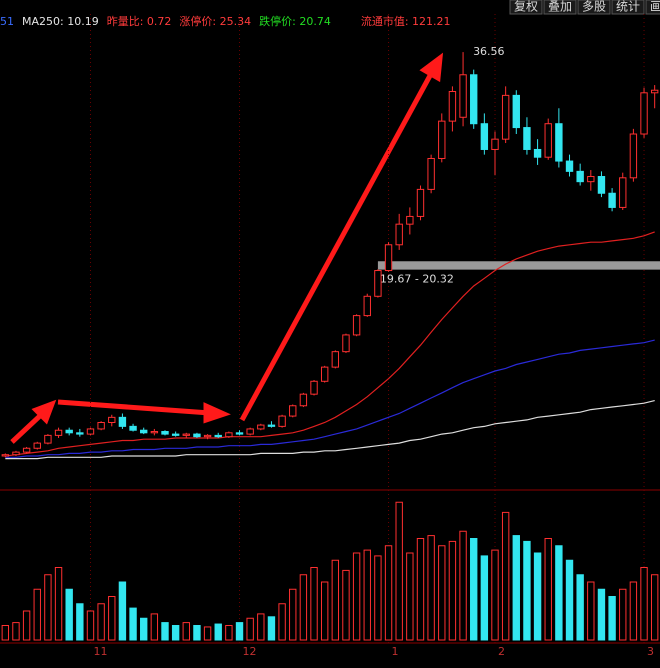 The width and height of the screenshot is (660, 668). Describe the element at coordinates (60, 21) in the screenshot. I see `header-item: MA250: 10.19` at that location.